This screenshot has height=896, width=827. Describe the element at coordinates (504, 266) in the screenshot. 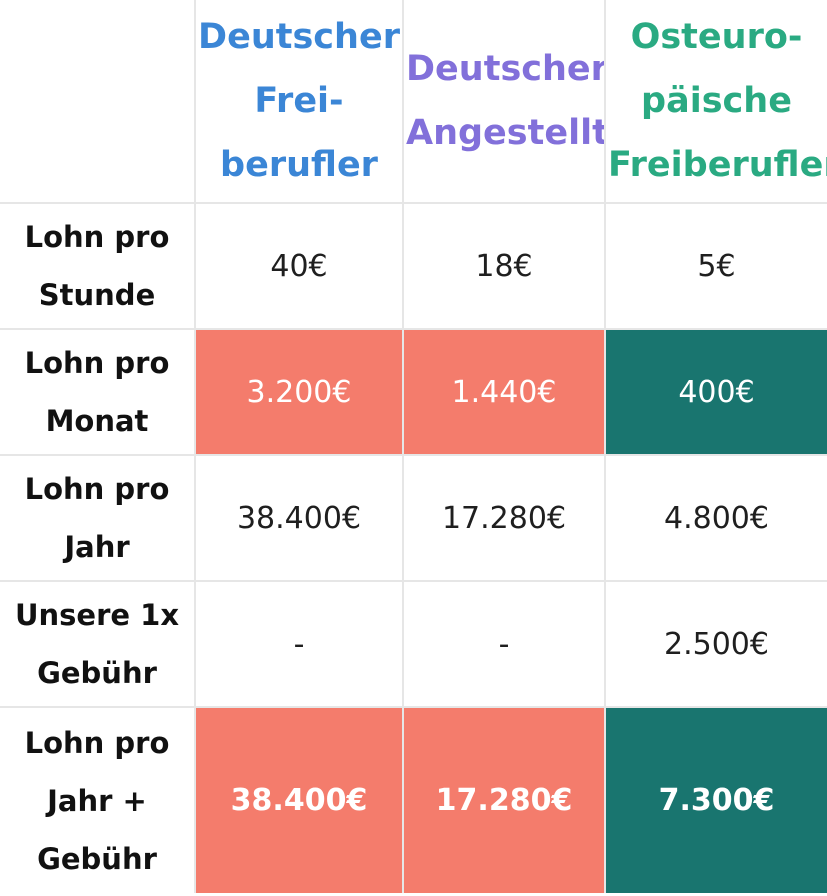

I see `table-cell: 18€` at that location.